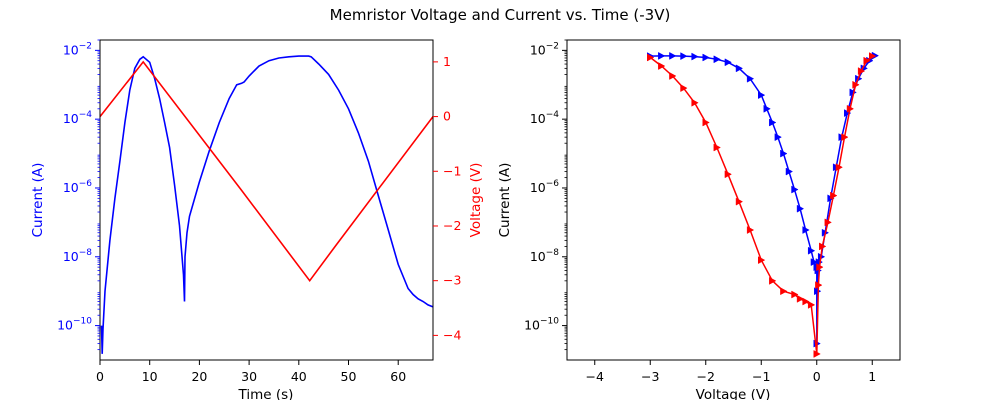 This screenshot has height=400, width=1000. What do you see at coordinates (706, 376) in the screenshot?
I see `x-tick-label: −2` at bounding box center [706, 376].